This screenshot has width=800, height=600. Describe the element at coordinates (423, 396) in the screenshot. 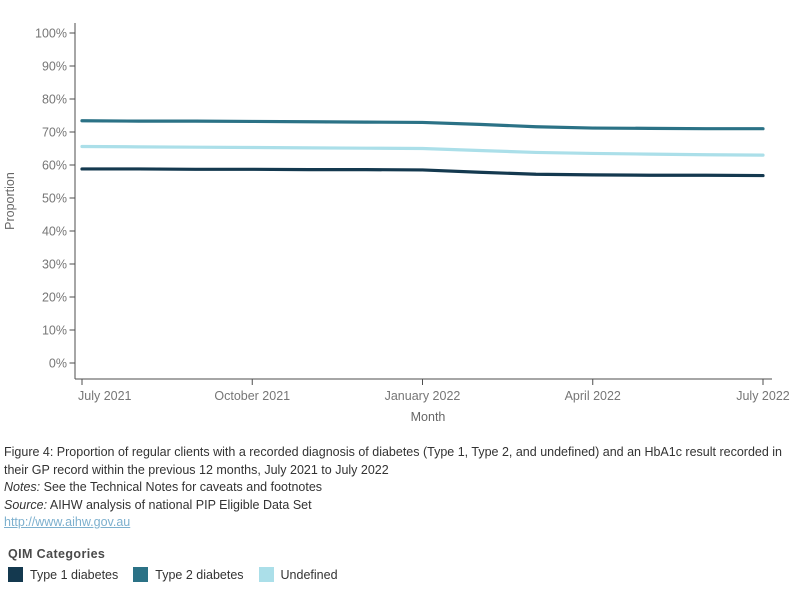

I see `x-tick-label: January 2022` at that location.